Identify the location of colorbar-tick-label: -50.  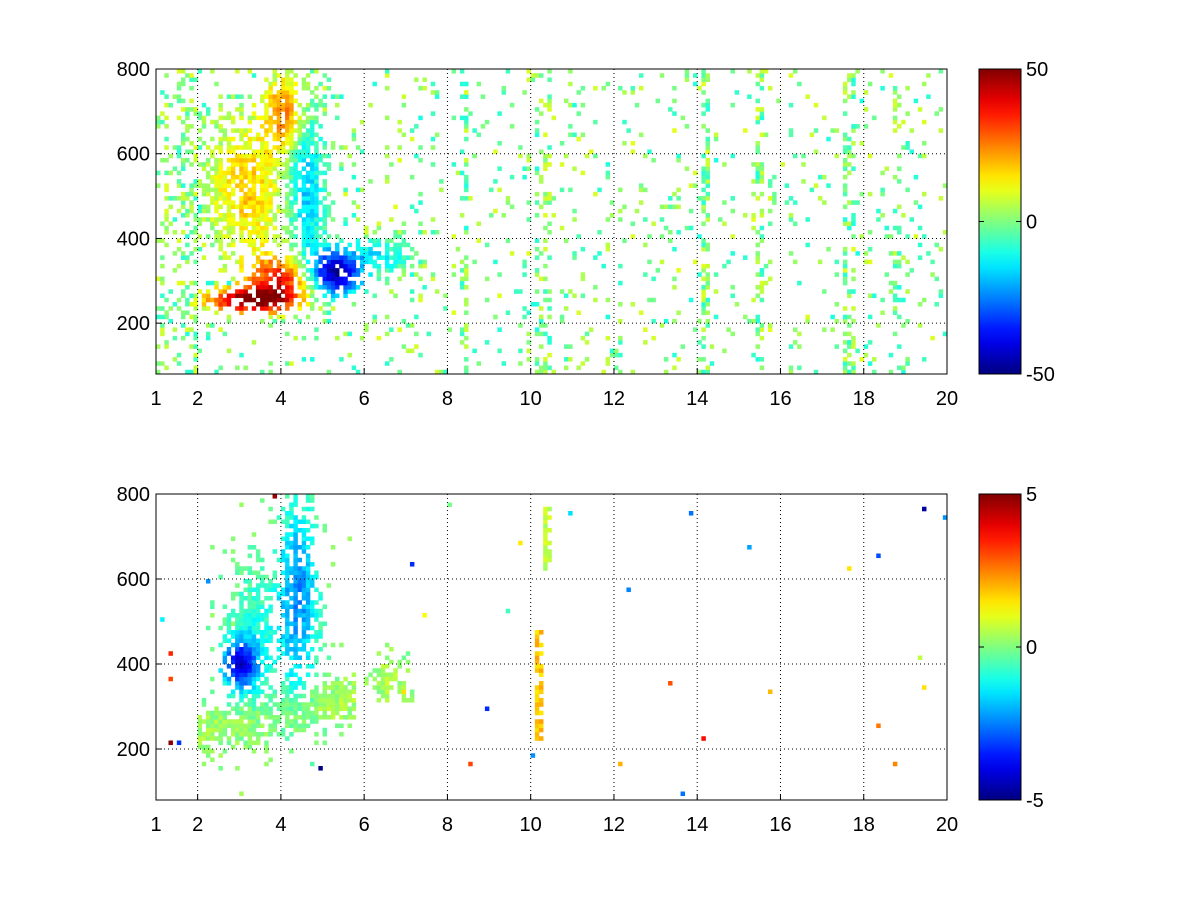
(1040, 375).